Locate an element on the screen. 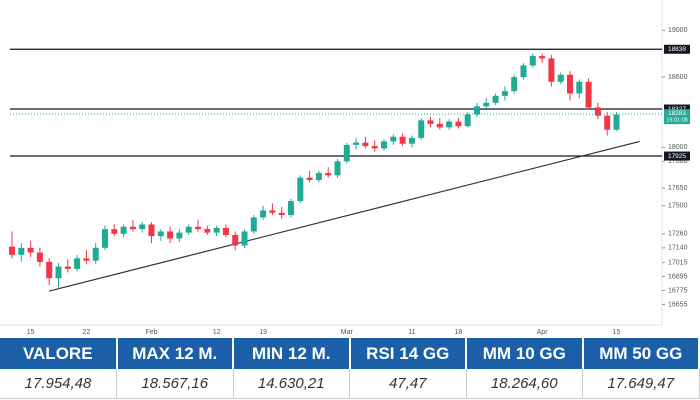 The image size is (700, 400). level-label: 17925 is located at coordinates (677, 156).